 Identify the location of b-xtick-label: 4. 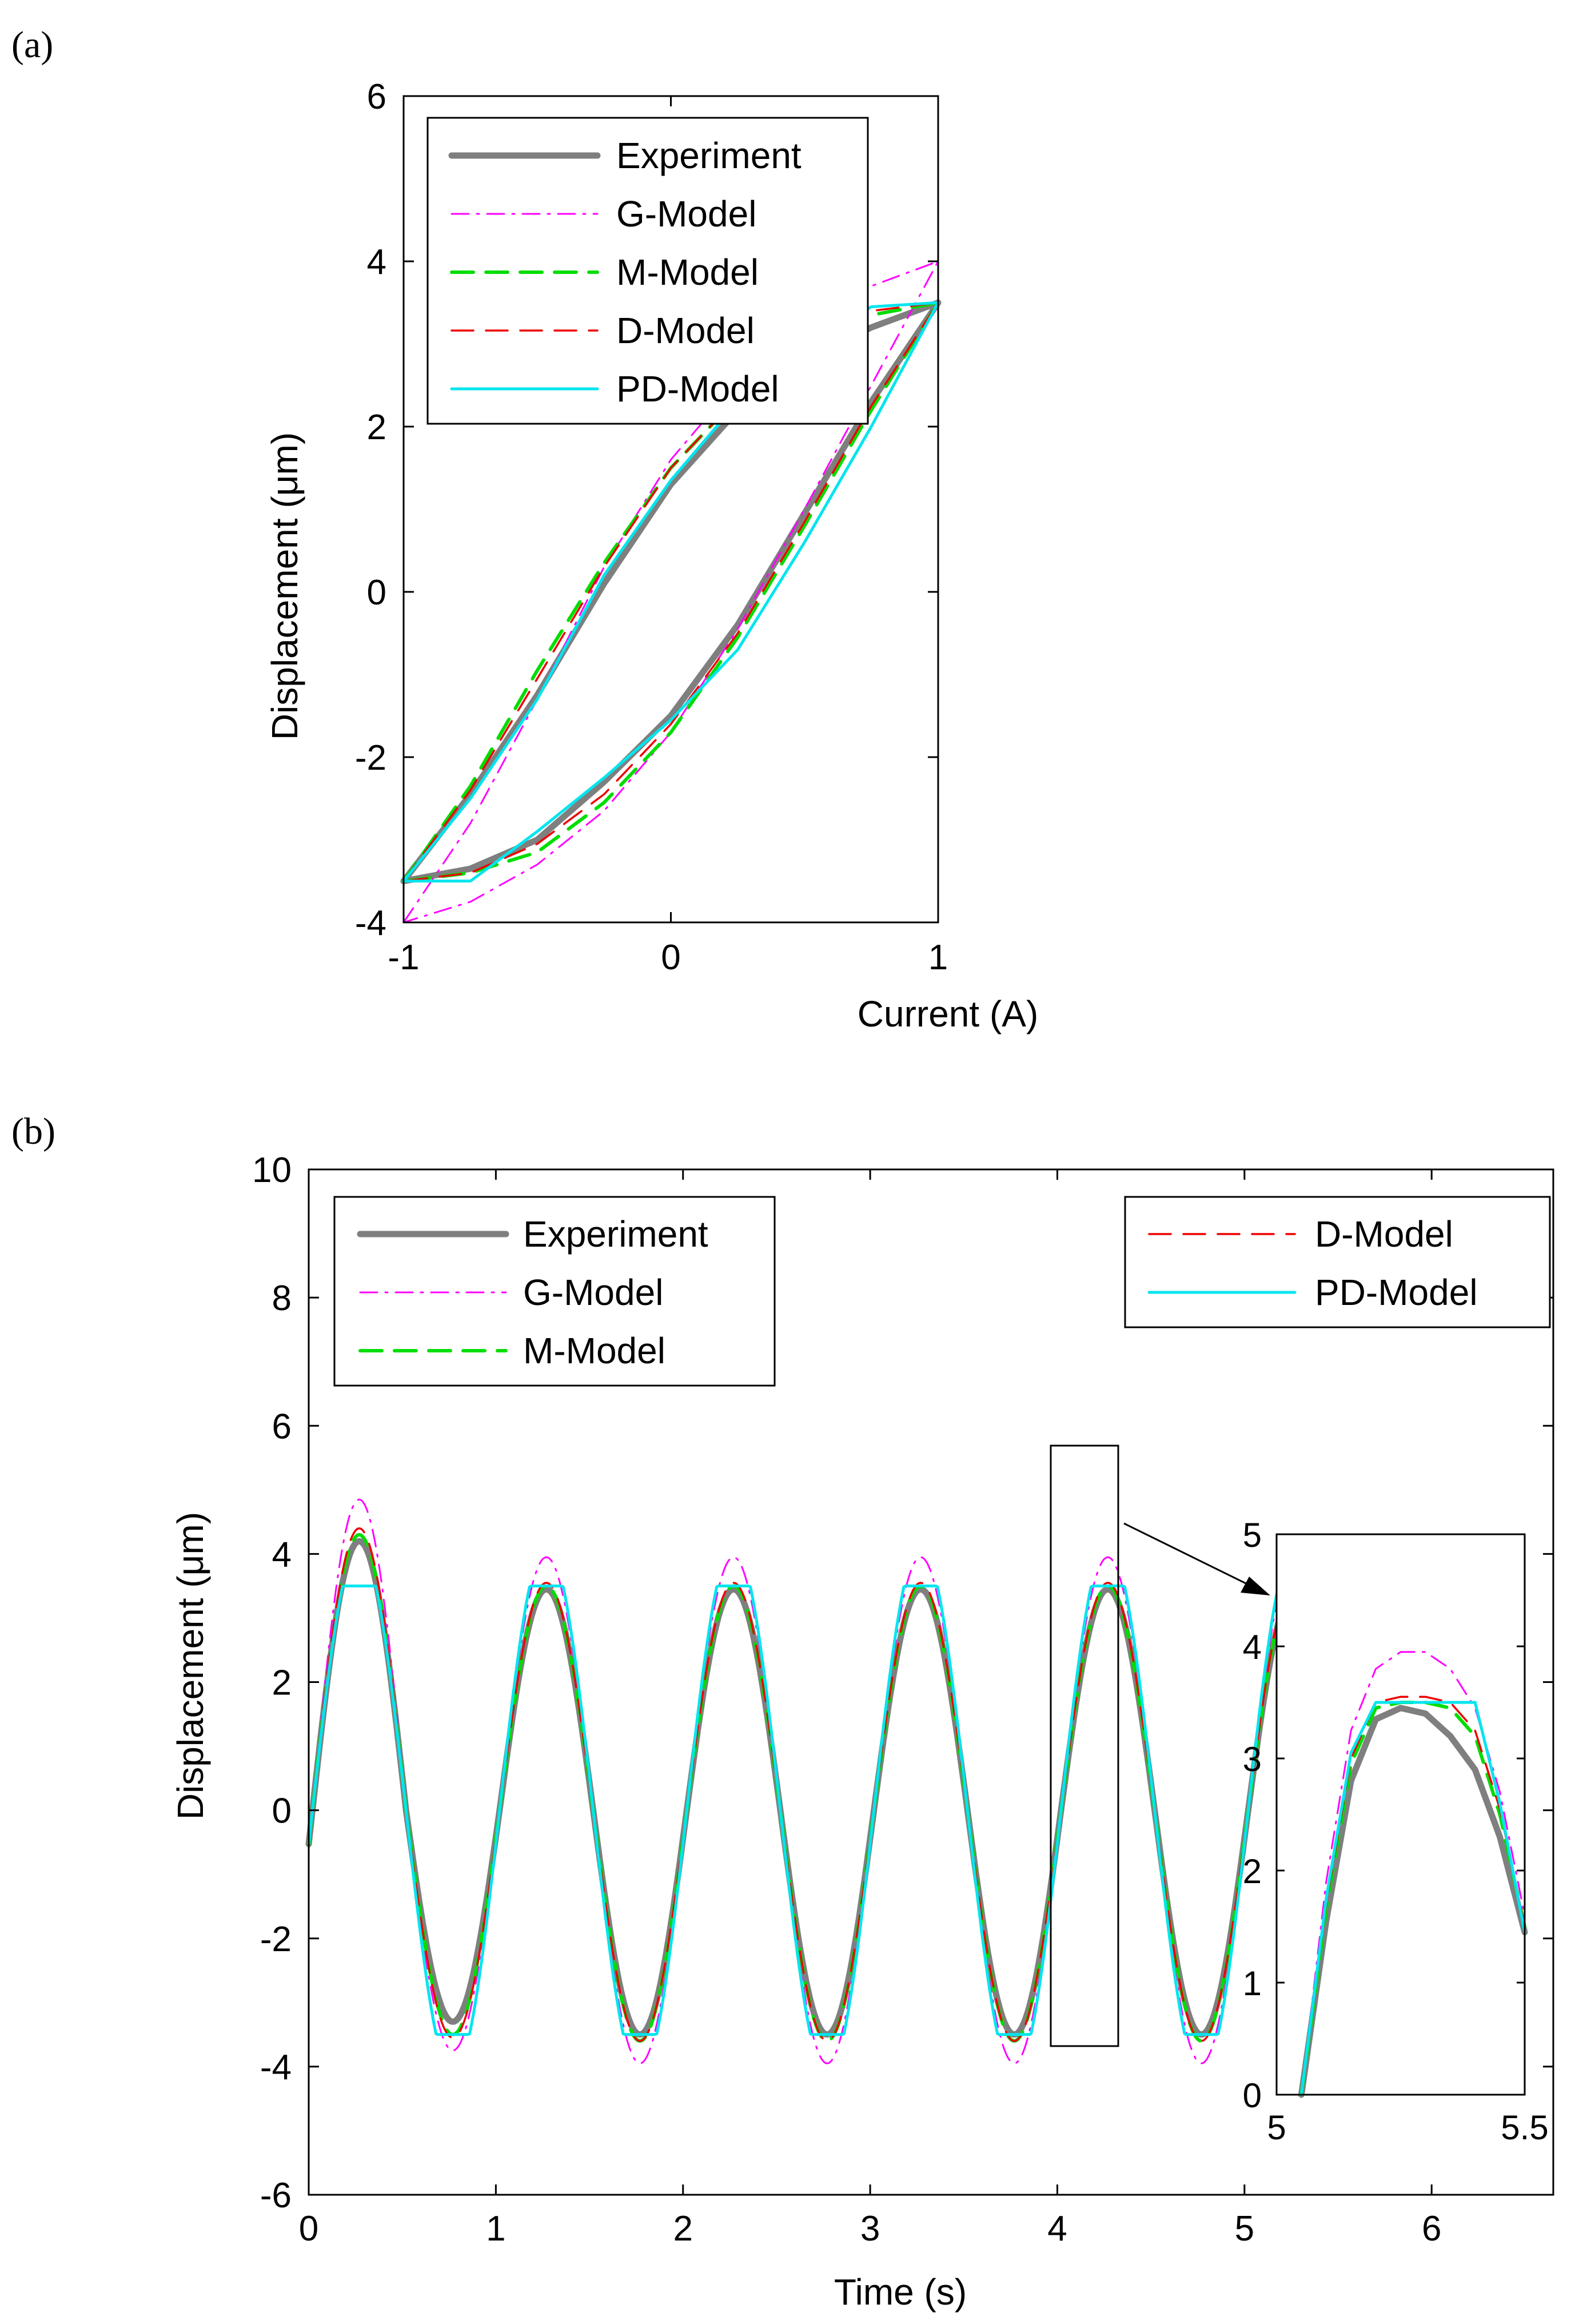
(1057, 2229).